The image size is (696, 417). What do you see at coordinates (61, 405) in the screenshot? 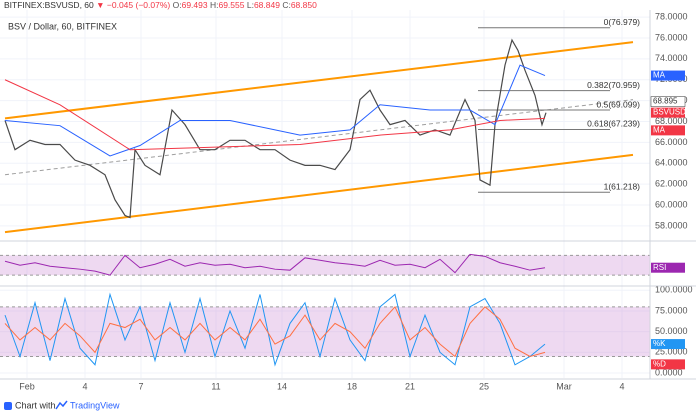
I see `brand-logo` at bounding box center [61, 405].